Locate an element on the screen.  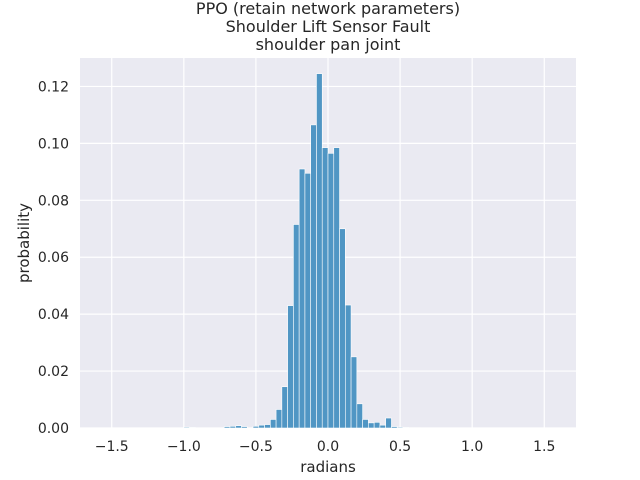
y-tick-label: 0.06 is located at coordinates (53, 258).